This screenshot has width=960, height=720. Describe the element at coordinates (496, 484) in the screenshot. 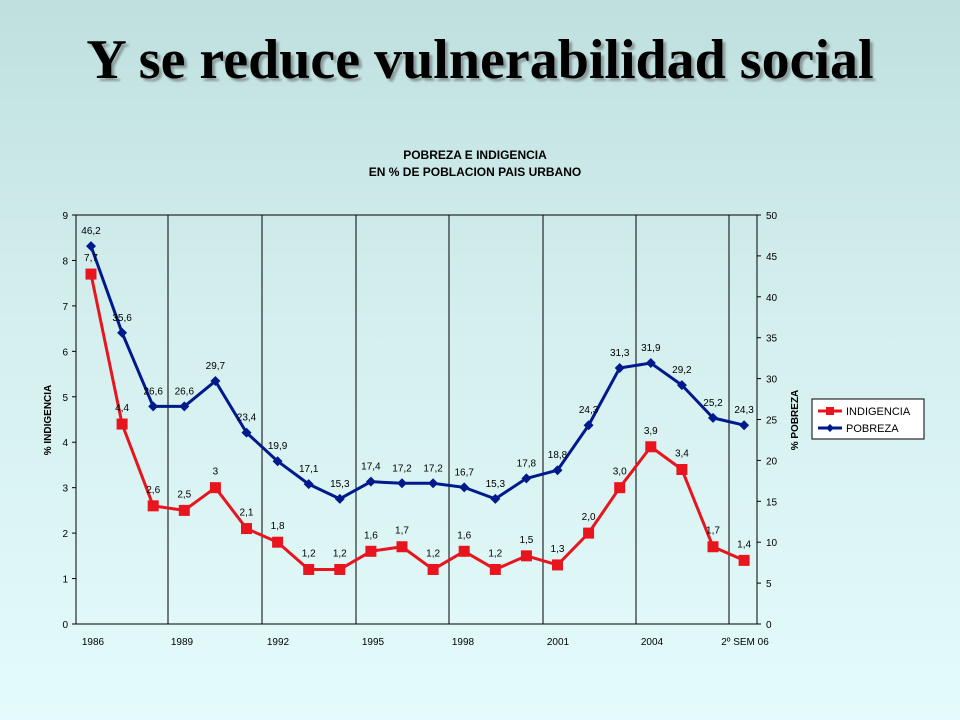

I see `pobreza-data-label-13: 15,3` at that location.